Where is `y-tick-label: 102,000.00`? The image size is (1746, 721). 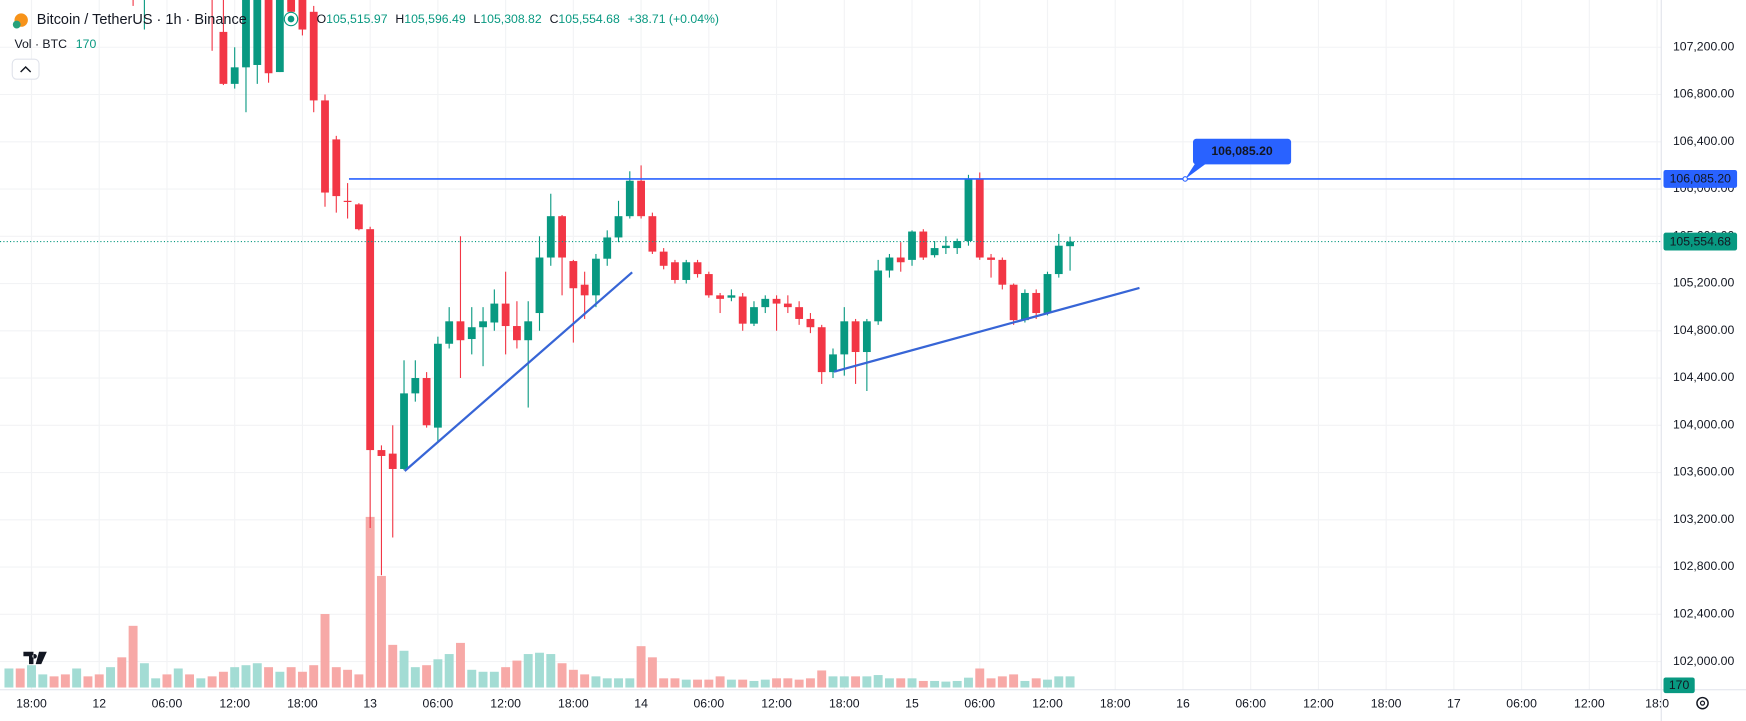
y-tick-label: 102,000.00 is located at coordinates (1704, 661).